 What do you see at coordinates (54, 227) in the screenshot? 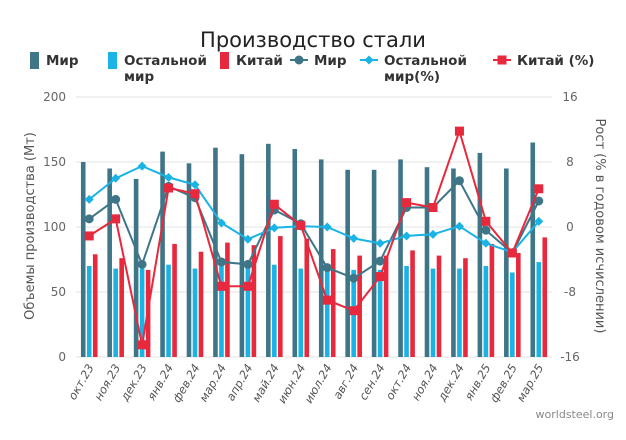
I see `y-tick-left: 100` at bounding box center [54, 227].